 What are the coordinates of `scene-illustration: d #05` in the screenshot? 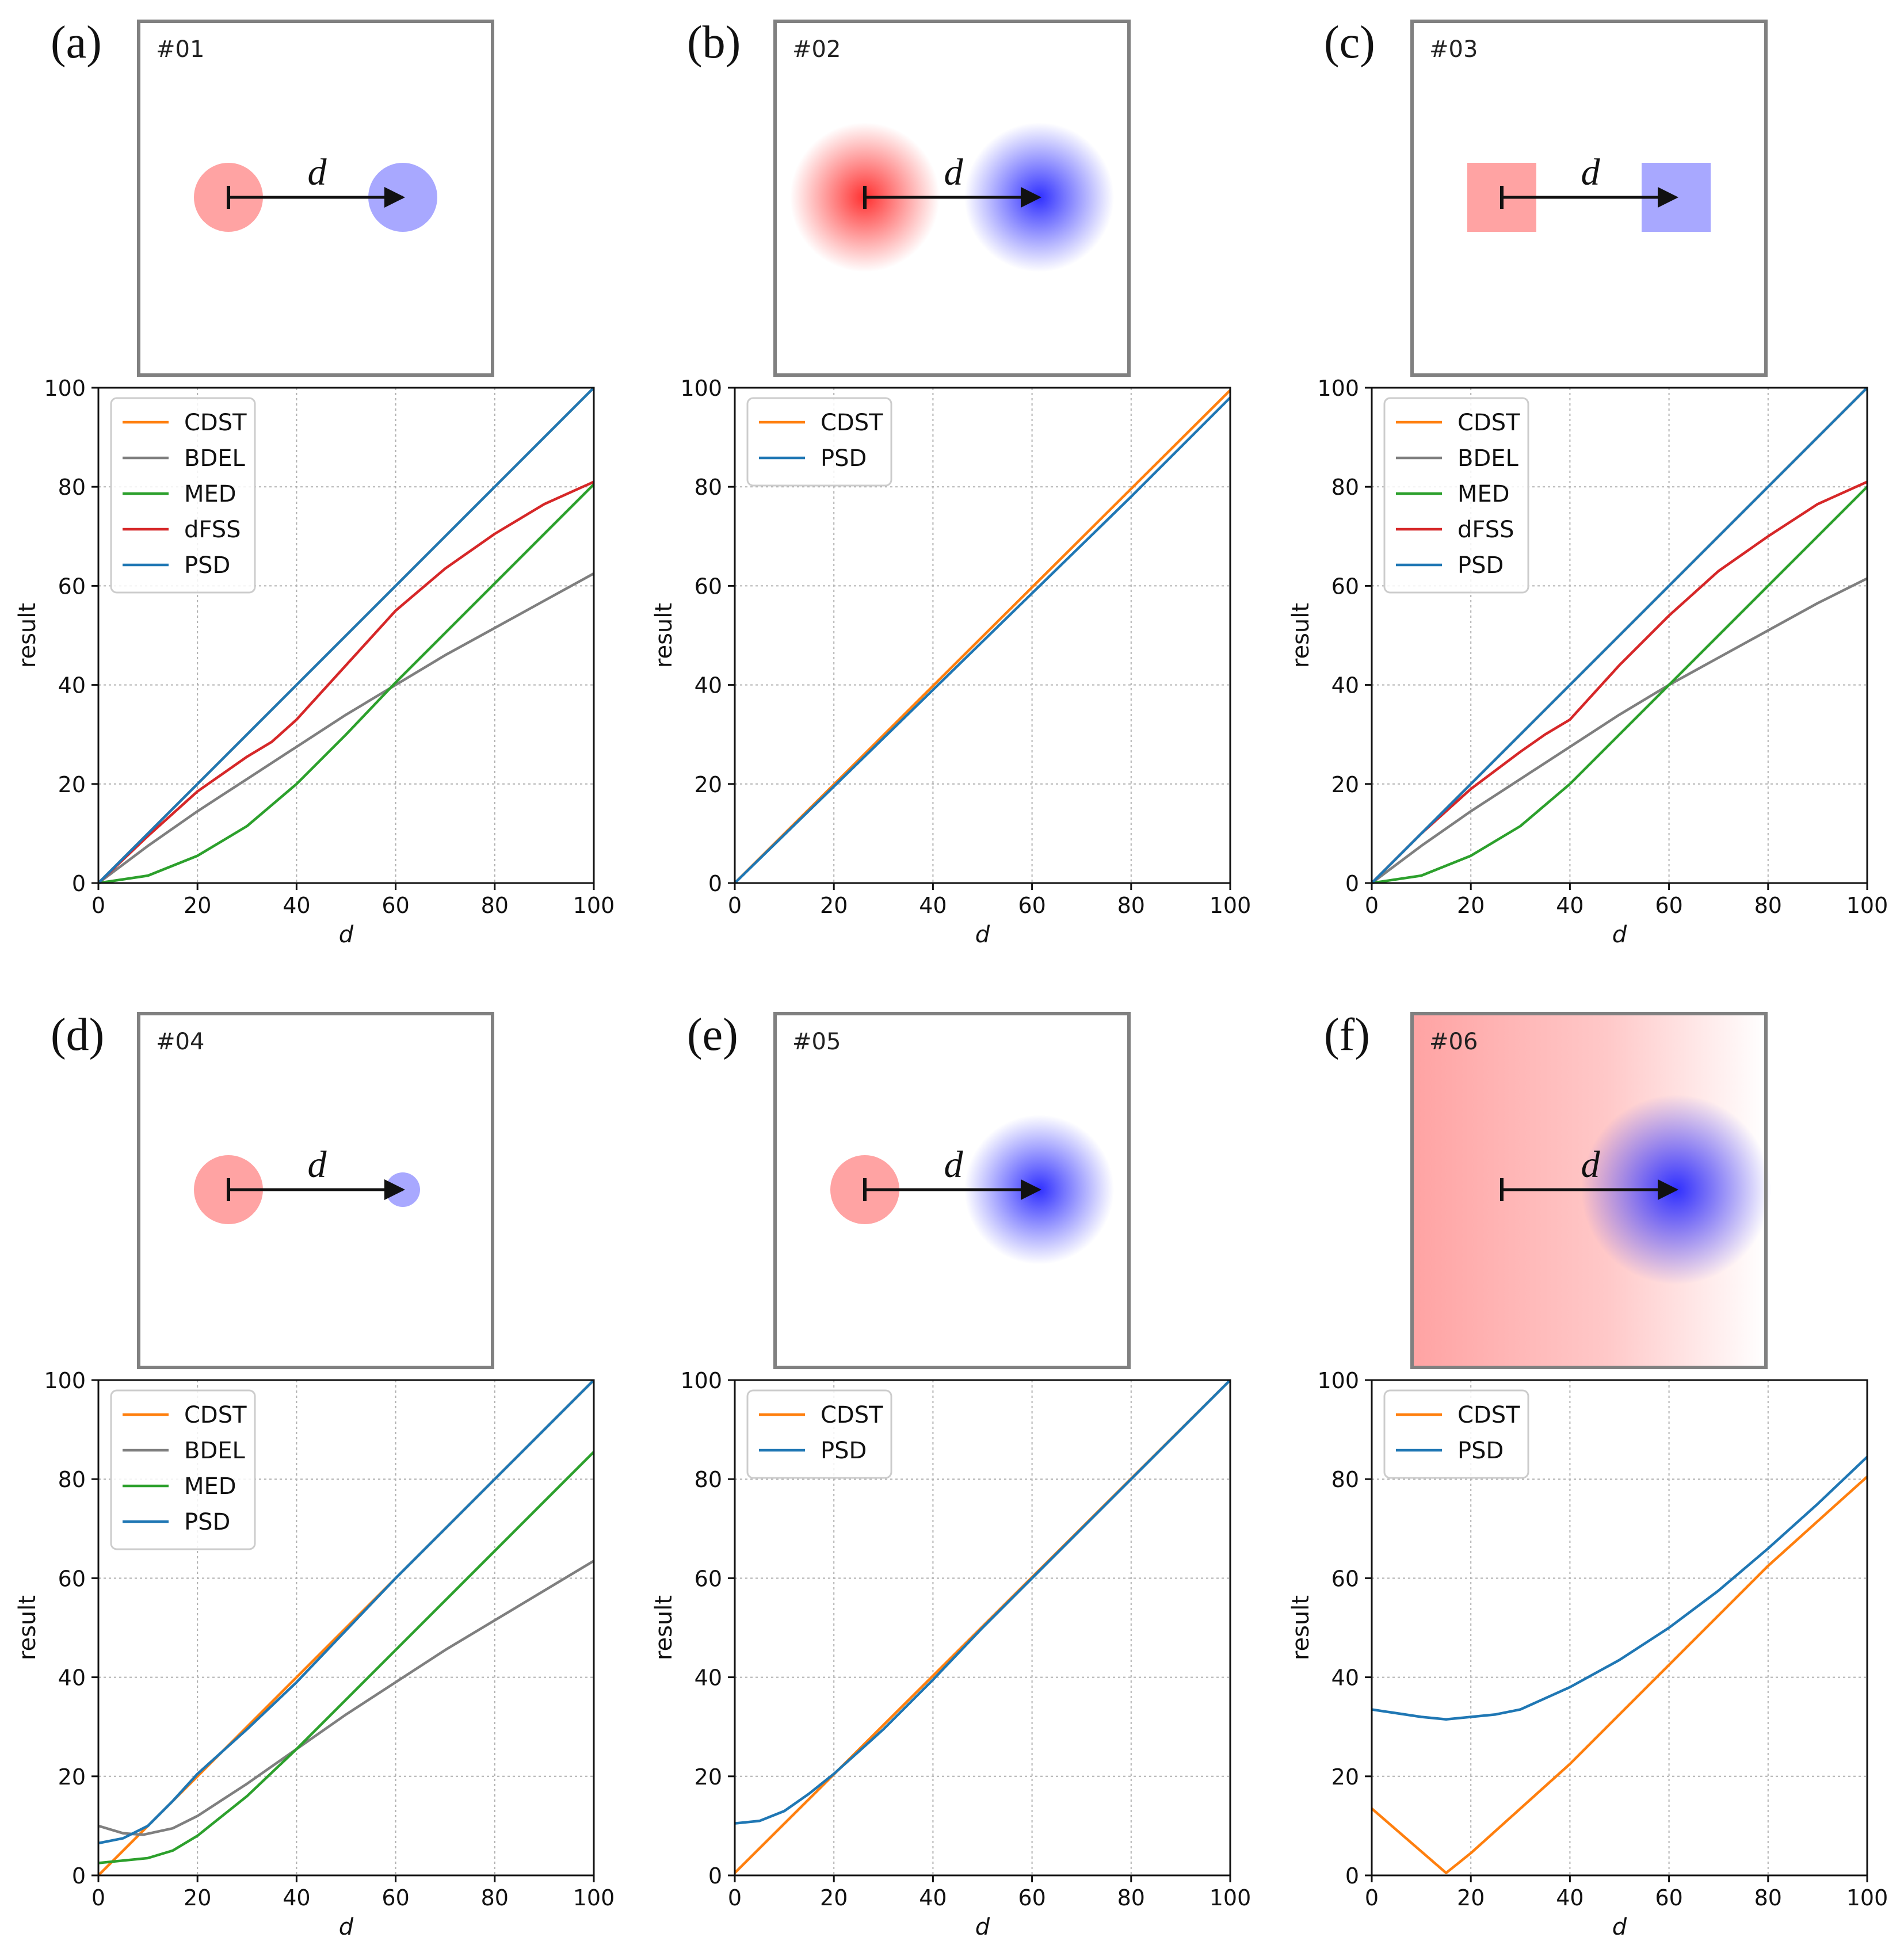 It's located at (952, 1191).